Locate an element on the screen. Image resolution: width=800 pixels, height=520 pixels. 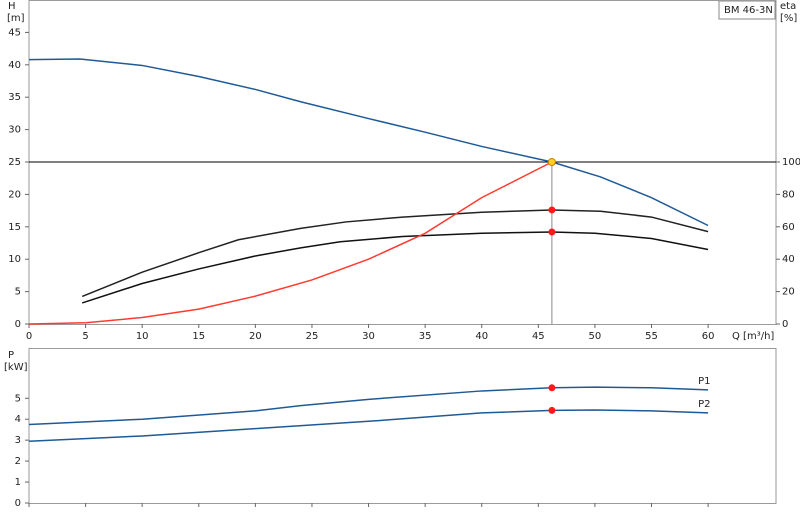
y2-tick-label: 100 is located at coordinates (791, 162).